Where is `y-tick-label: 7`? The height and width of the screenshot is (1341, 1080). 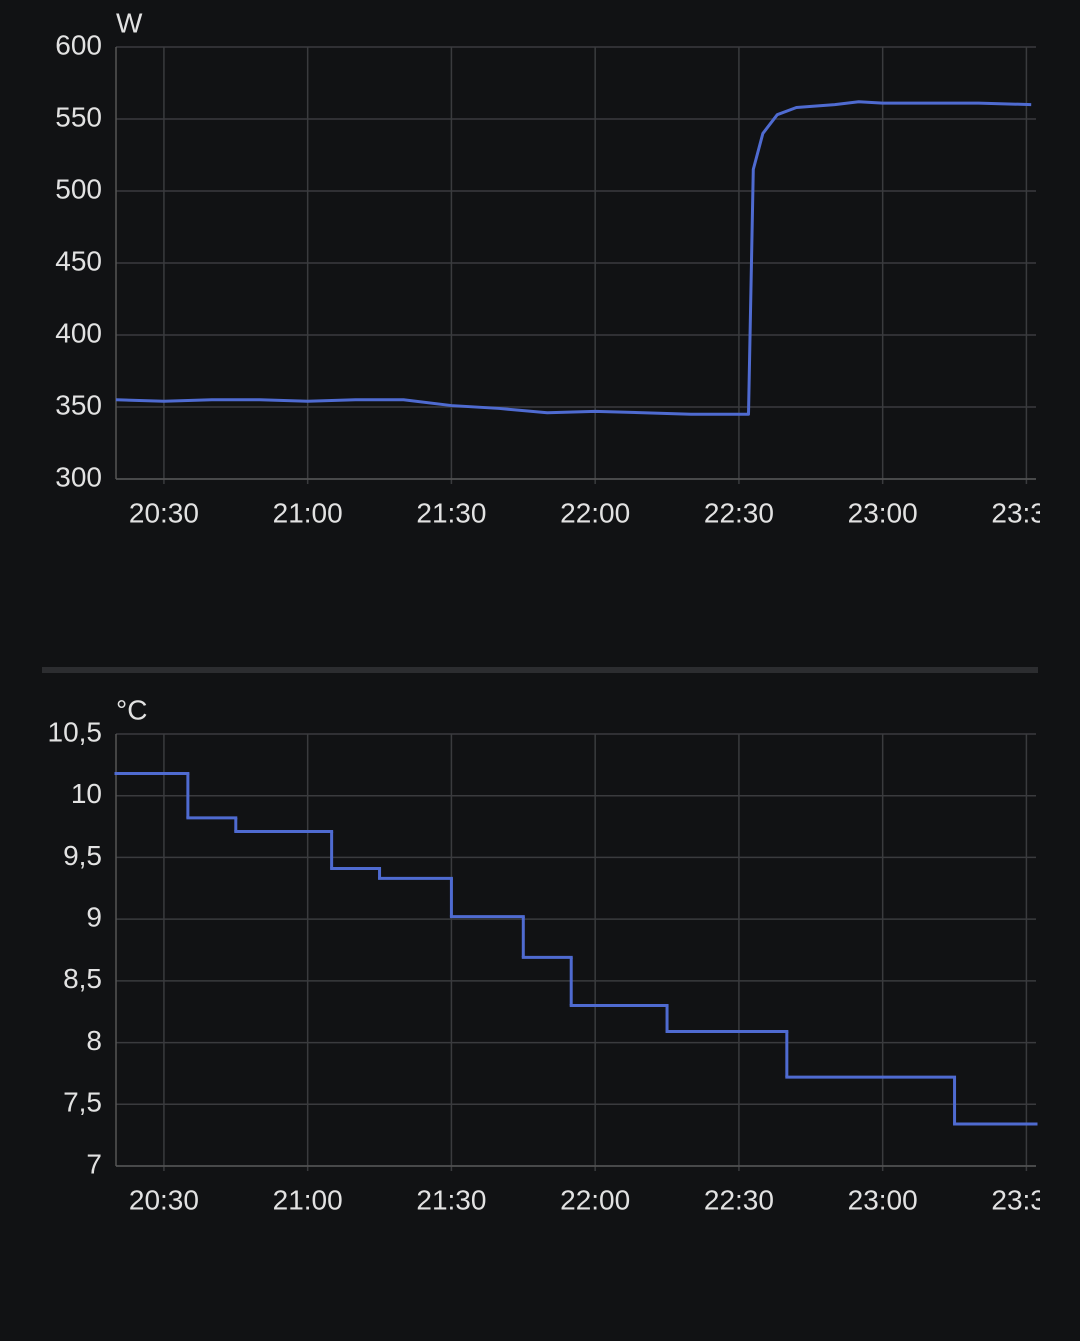 y-tick-label: 7 is located at coordinates (94, 1163).